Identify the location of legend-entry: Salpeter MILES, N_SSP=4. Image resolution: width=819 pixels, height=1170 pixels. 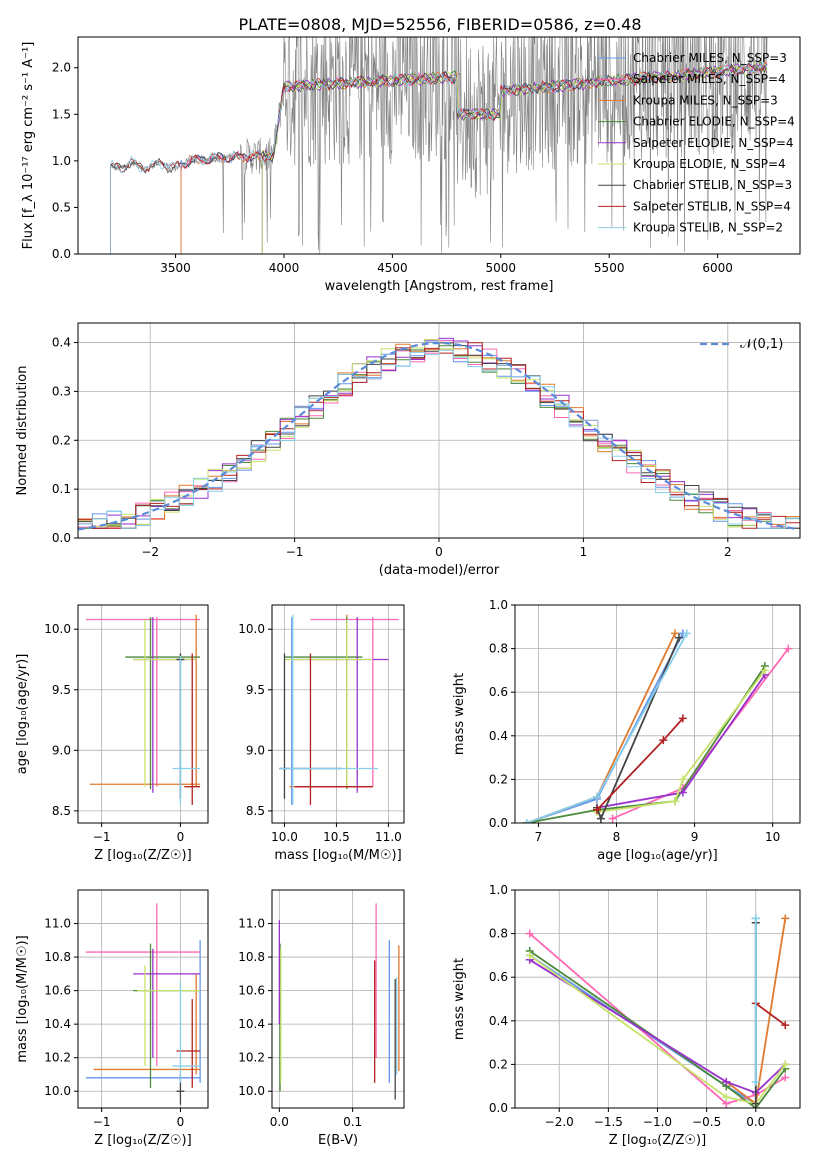
(709, 79).